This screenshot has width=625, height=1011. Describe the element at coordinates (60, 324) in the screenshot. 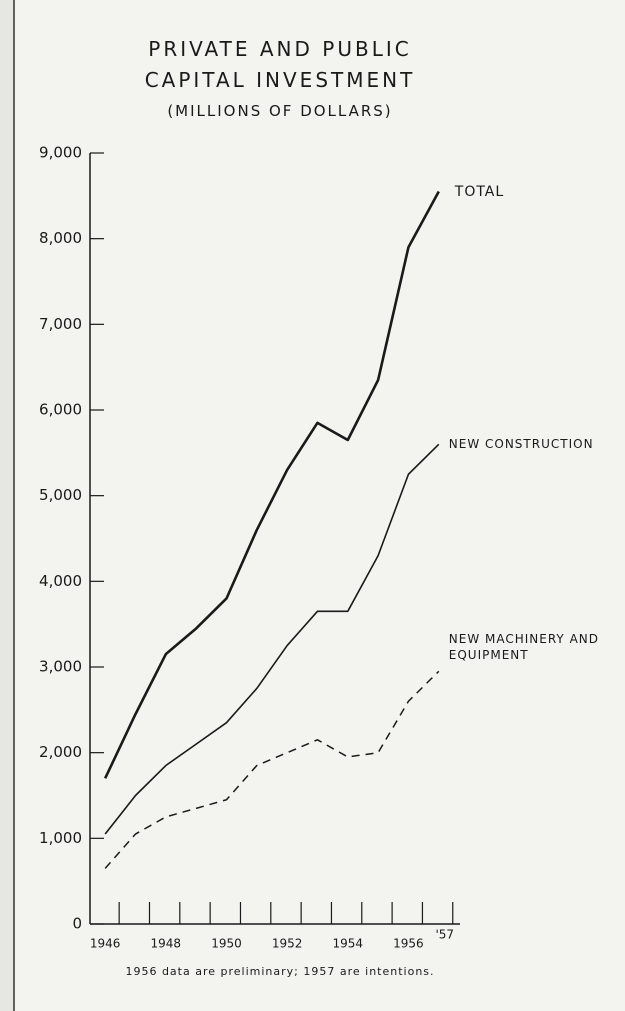

I see `y-tick-label: 7,000` at that location.